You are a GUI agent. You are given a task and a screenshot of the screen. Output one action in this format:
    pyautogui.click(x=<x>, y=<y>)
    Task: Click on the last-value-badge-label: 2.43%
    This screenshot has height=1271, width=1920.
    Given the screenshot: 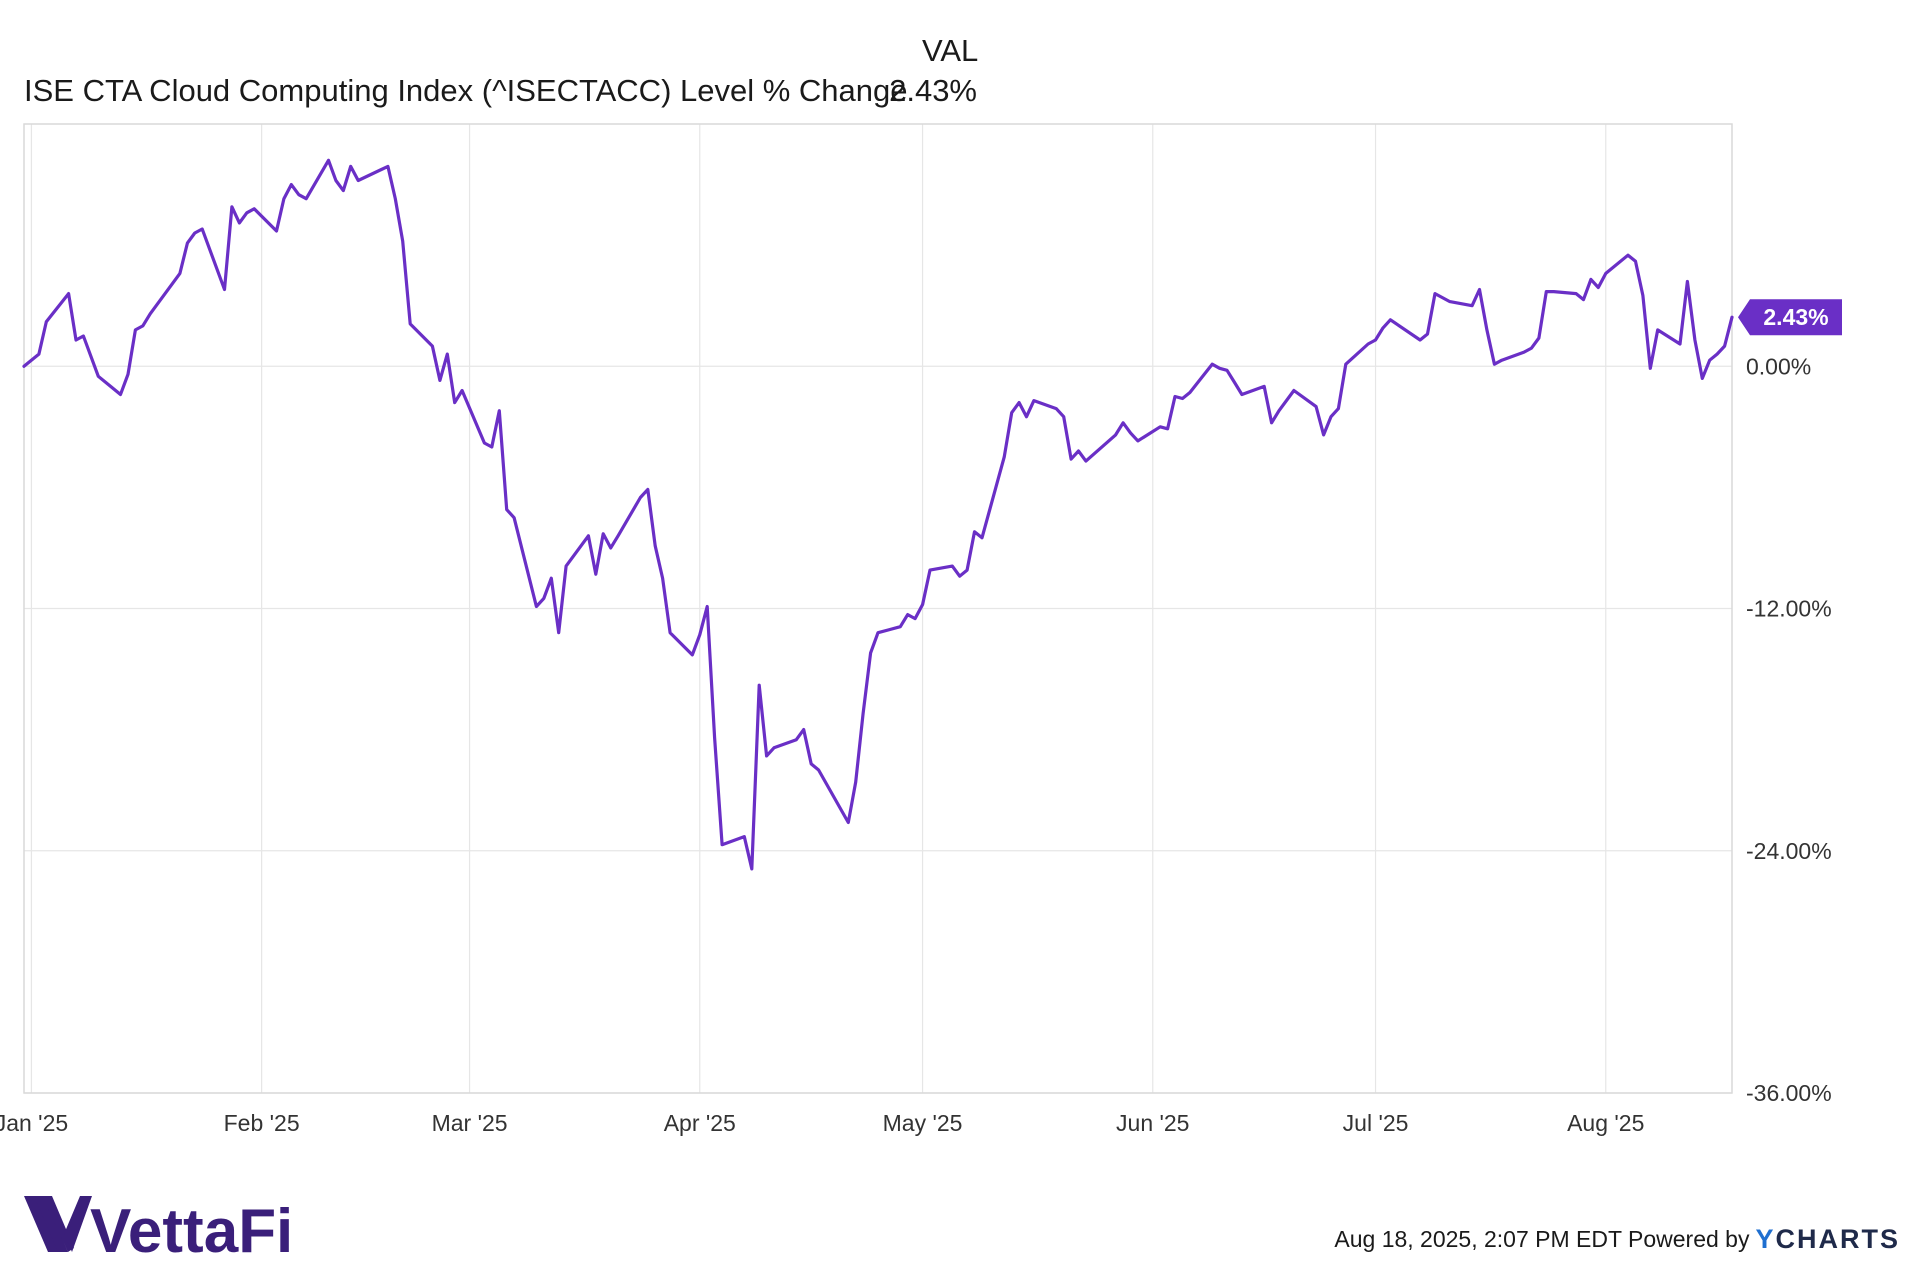 What is the action you would take?
    pyautogui.click(x=1795, y=317)
    